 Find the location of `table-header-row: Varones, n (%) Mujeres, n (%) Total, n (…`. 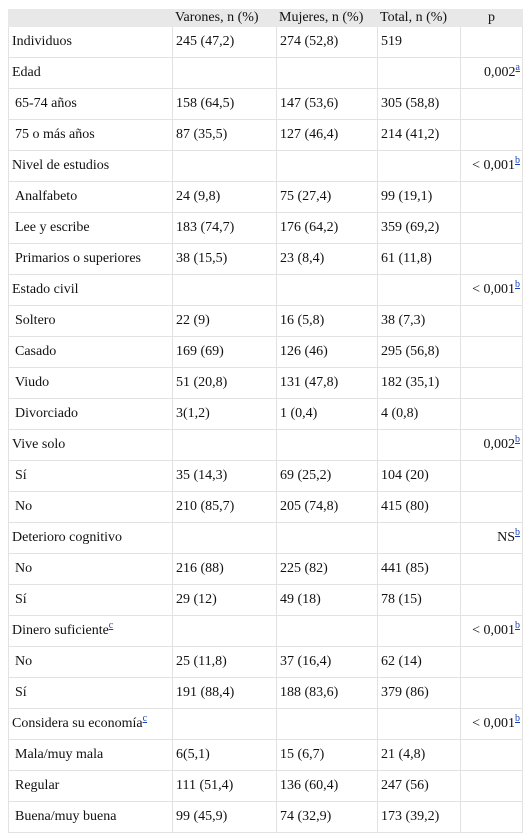

table-header-row: Varones, n (%) Mujeres, n (%) Total, n (… is located at coordinates (265, 18).